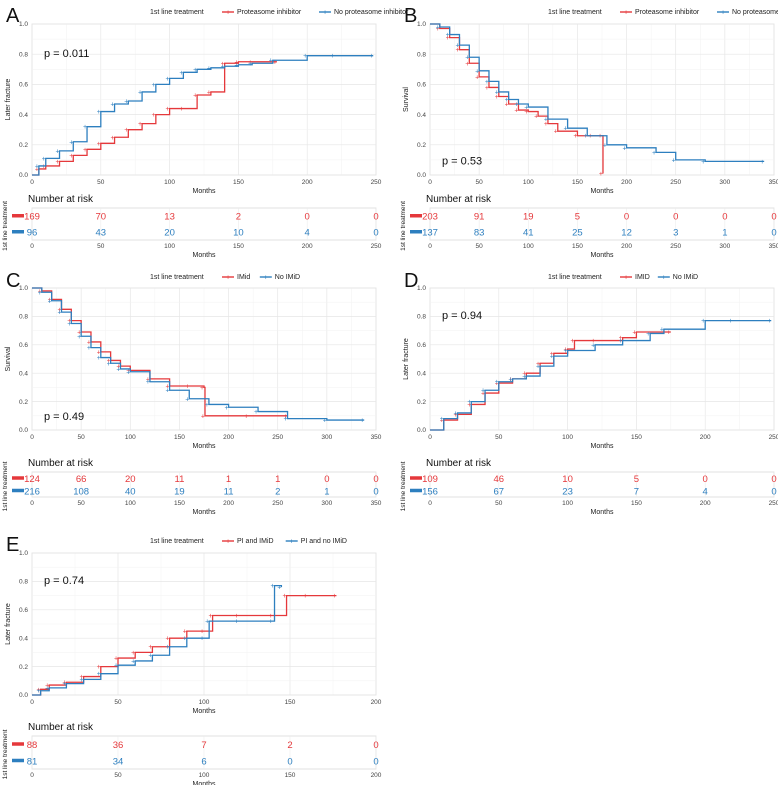  Describe the element at coordinates (292, 542) in the screenshot. I see `legend-censor-mark: +` at that location.